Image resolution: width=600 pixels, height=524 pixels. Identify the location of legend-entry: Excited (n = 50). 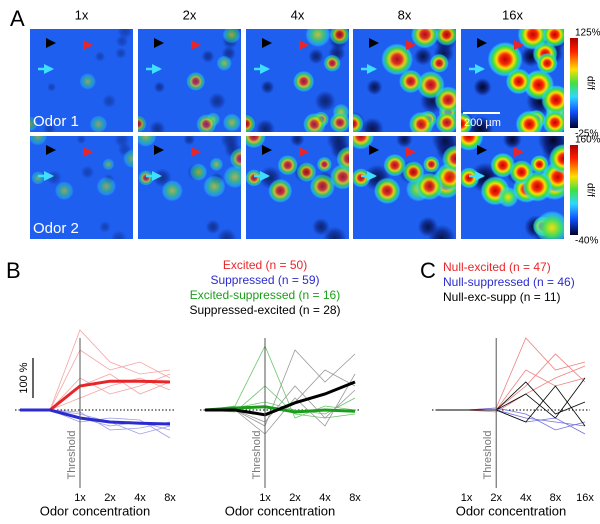
(265, 265).